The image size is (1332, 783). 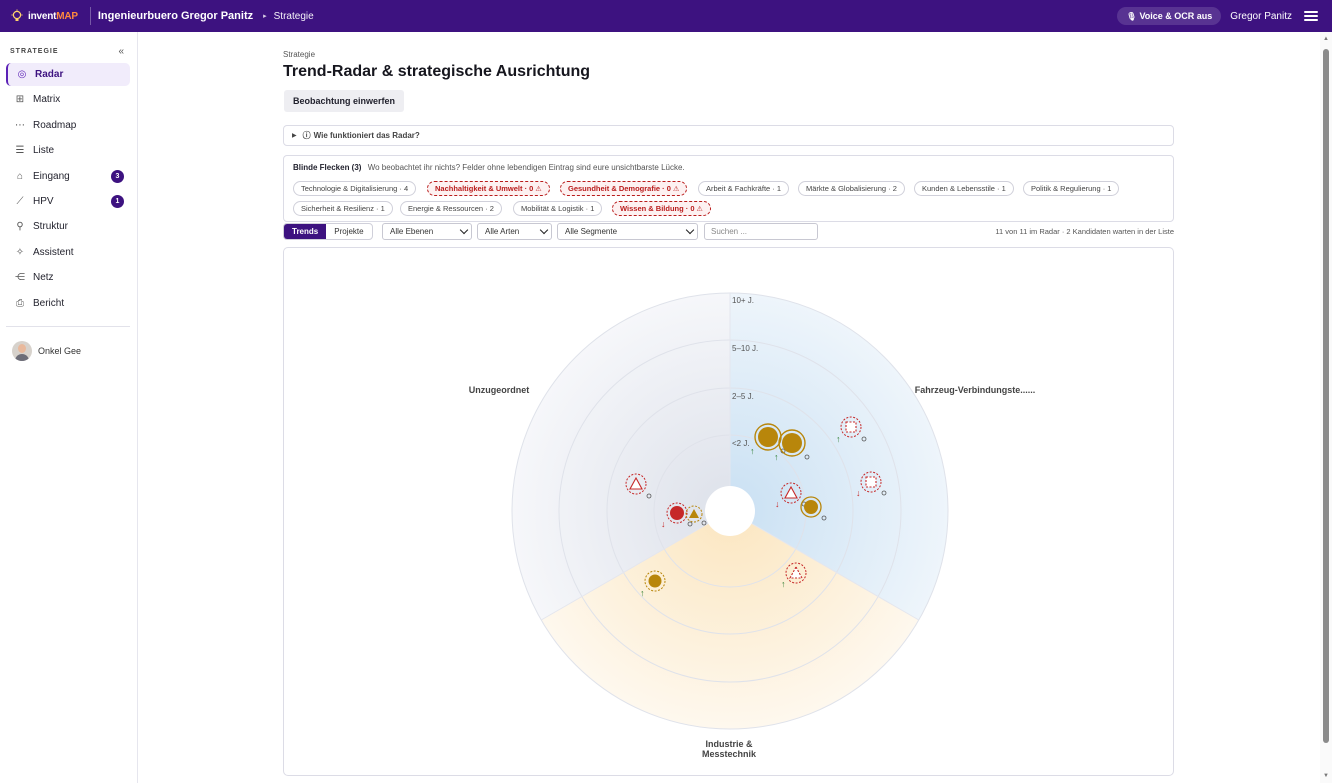 I want to click on sidebar-item-structure: ⚲ Struktur, so click(x=68, y=226).